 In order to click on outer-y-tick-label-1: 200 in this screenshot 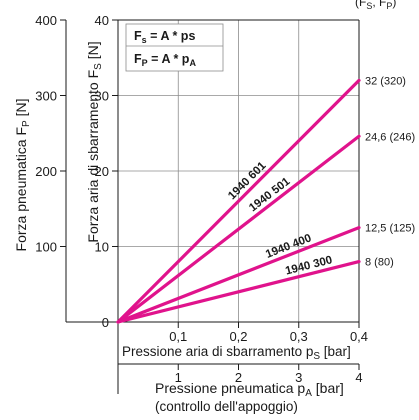, I will do `click(46, 171)`.